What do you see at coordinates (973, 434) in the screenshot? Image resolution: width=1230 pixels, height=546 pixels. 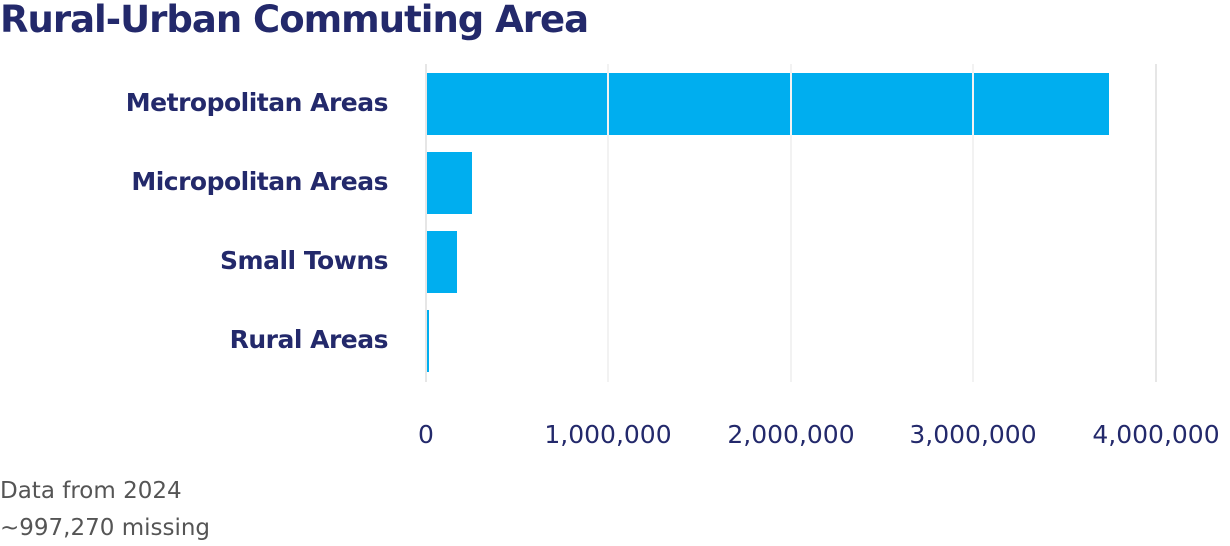 I see `x-tick-3m: 3,000,000` at bounding box center [973, 434].